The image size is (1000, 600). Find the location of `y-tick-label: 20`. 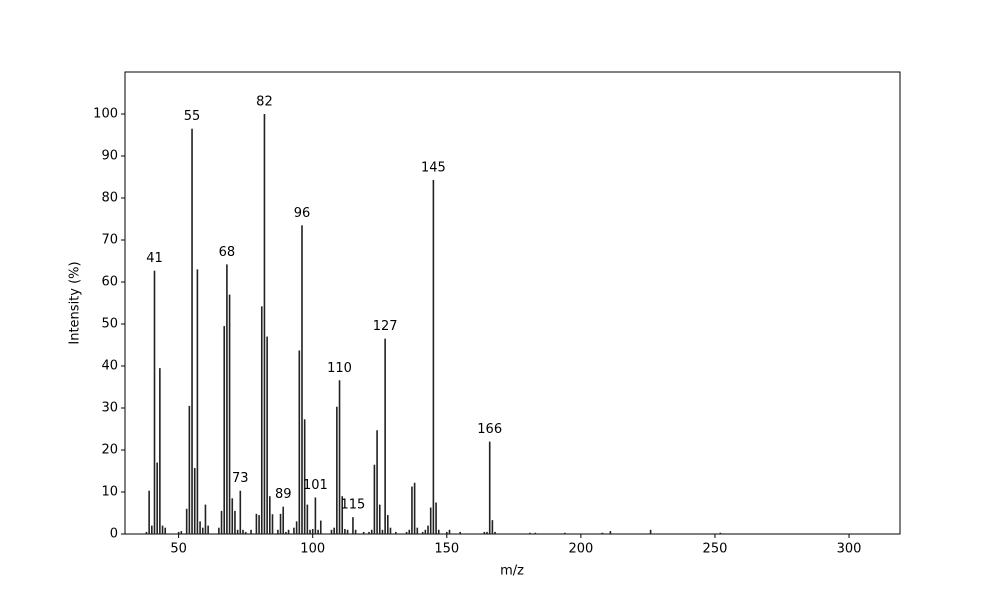

y-tick-label: 20 is located at coordinates (109, 450).